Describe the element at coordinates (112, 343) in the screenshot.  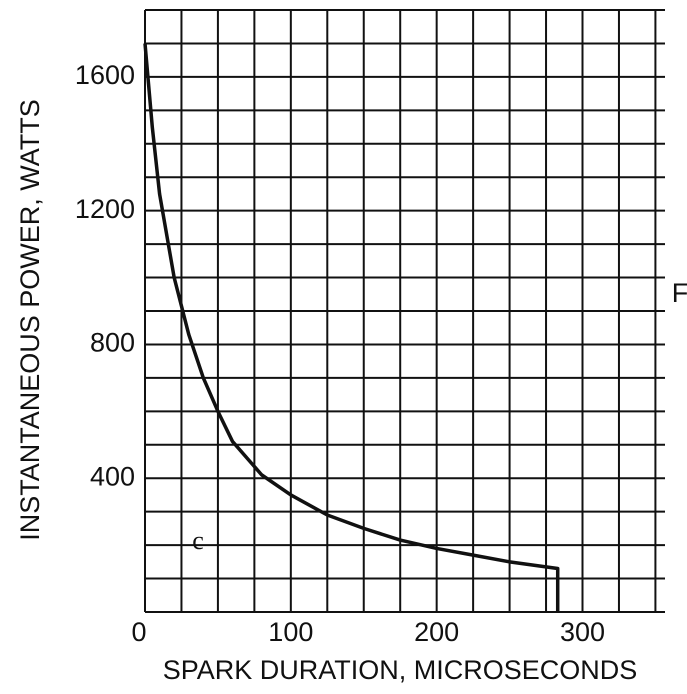
I see `y-tick-label: 800` at that location.